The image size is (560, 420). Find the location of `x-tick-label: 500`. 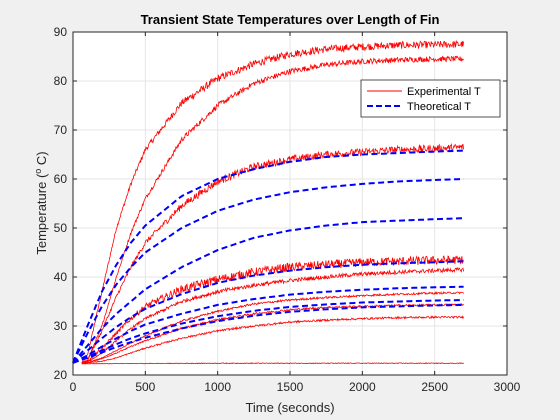

x-tick-label: 500 is located at coordinates (145, 387).